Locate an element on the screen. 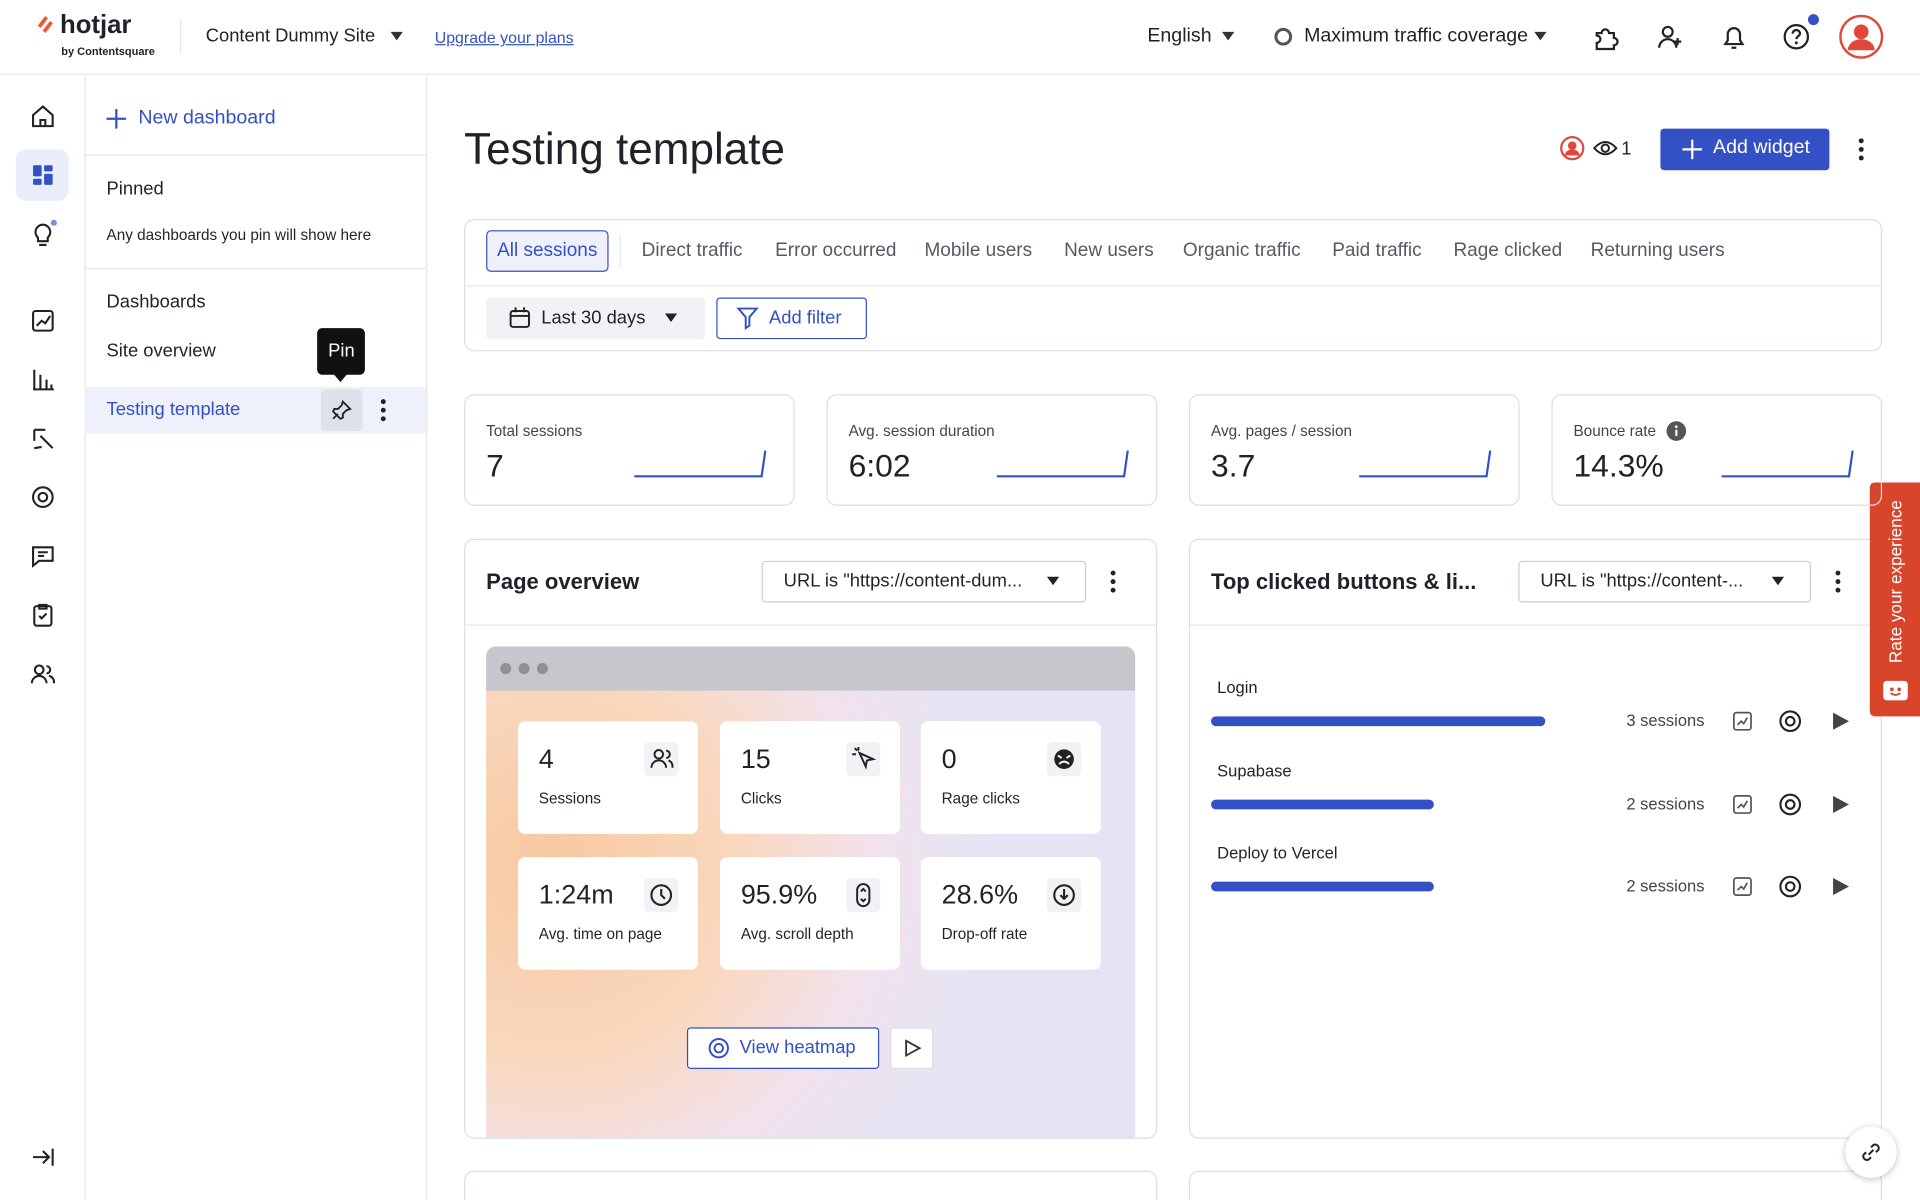 This screenshot has width=1920, height=1200. filter-tab: Error occurred is located at coordinates (836, 250).